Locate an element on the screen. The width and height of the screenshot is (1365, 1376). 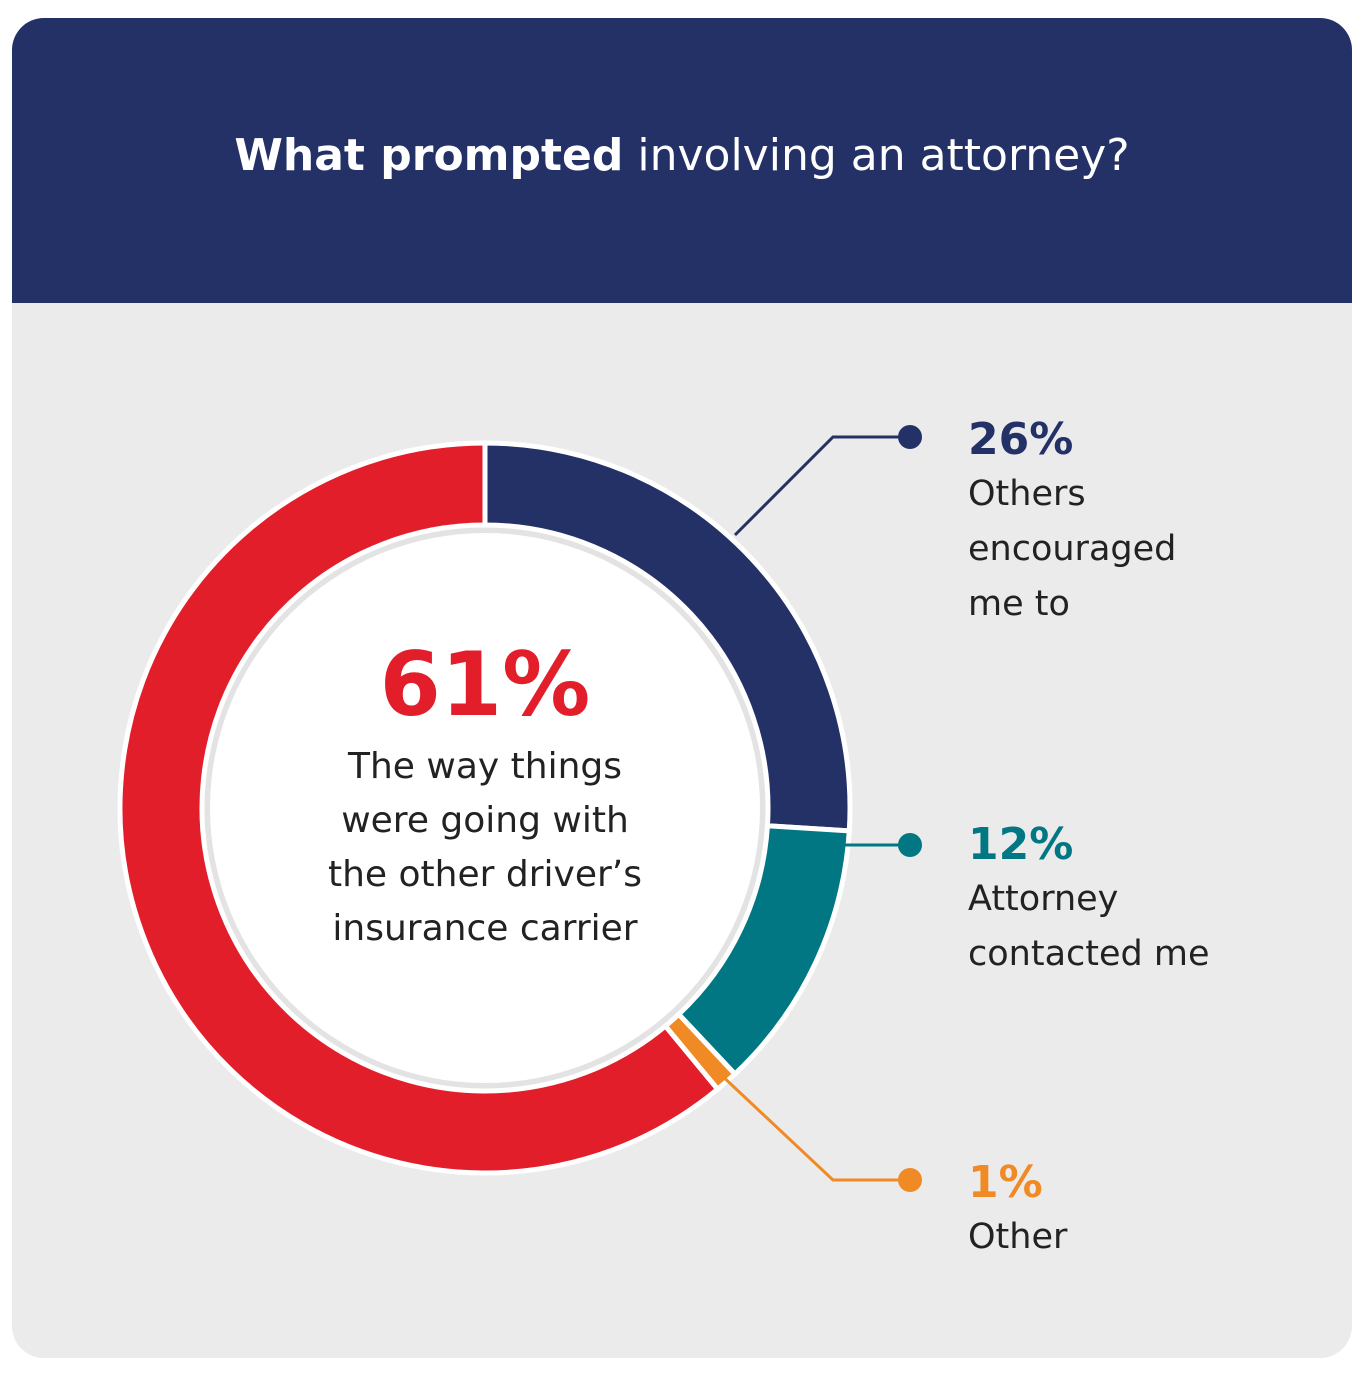
category-label: Other is located at coordinates (1018, 1237).